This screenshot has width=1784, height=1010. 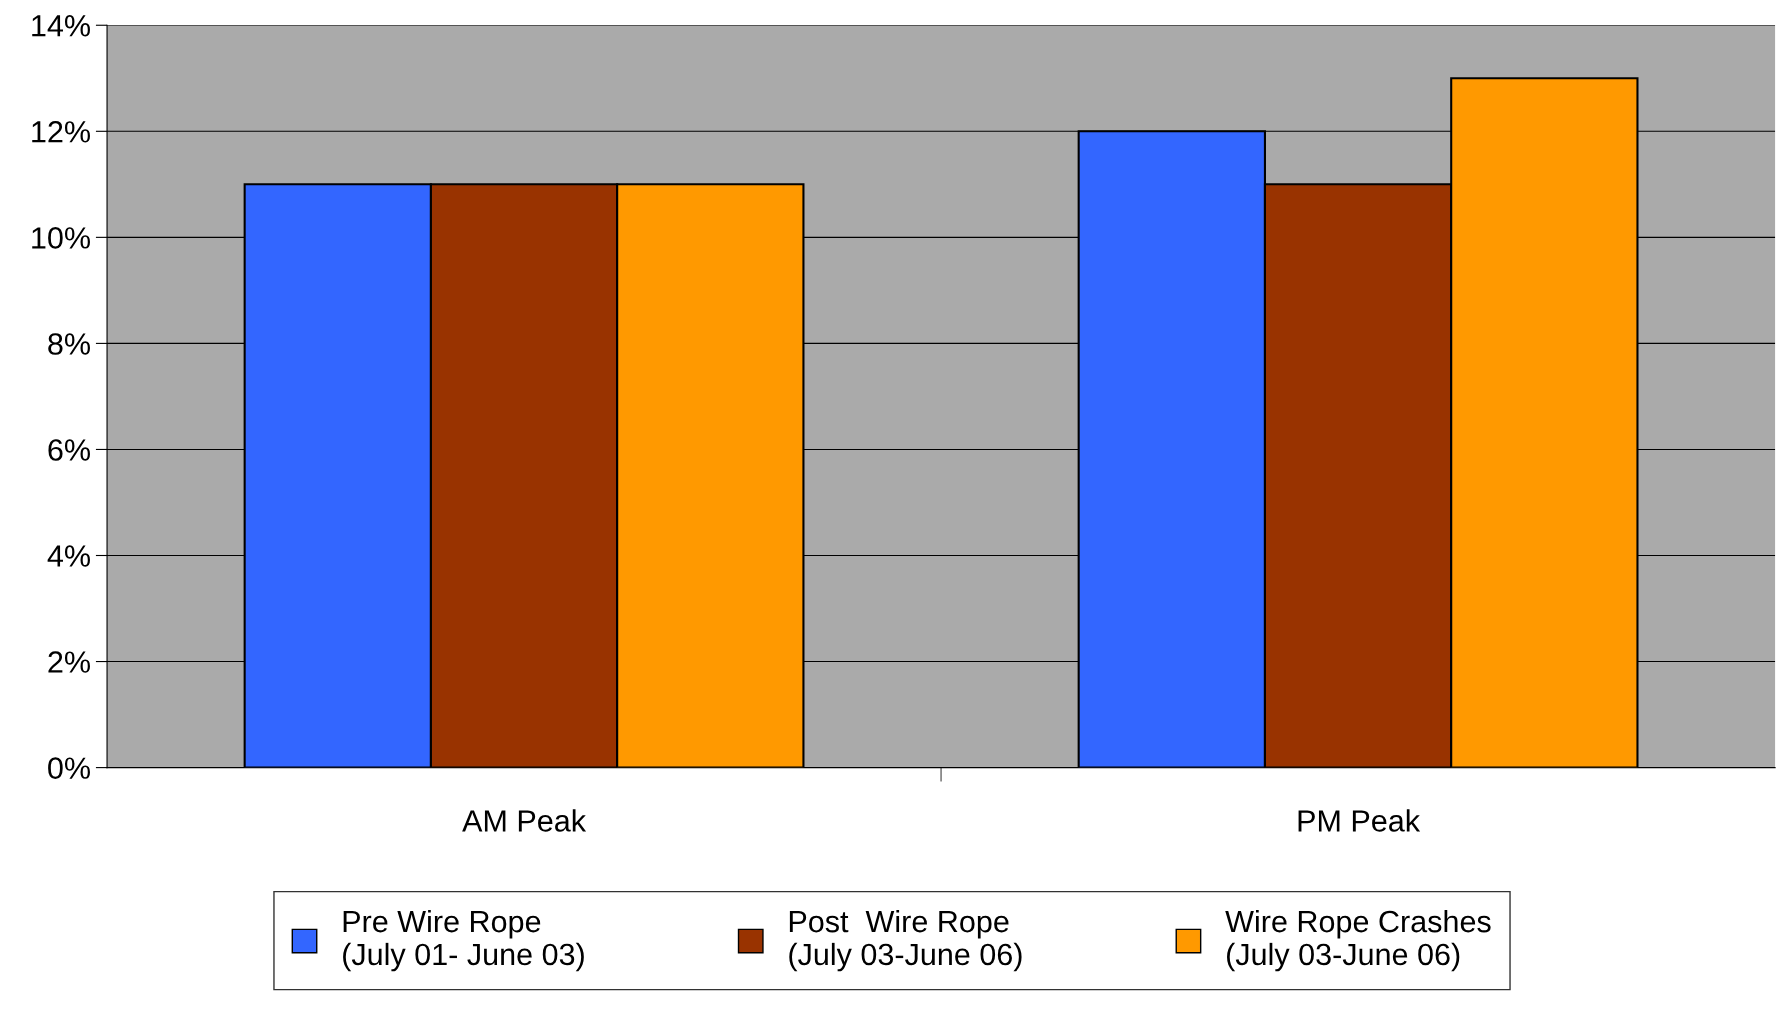 I want to click on legend-label: Post Wire Rope (July 03-June 06), so click(x=905, y=940).